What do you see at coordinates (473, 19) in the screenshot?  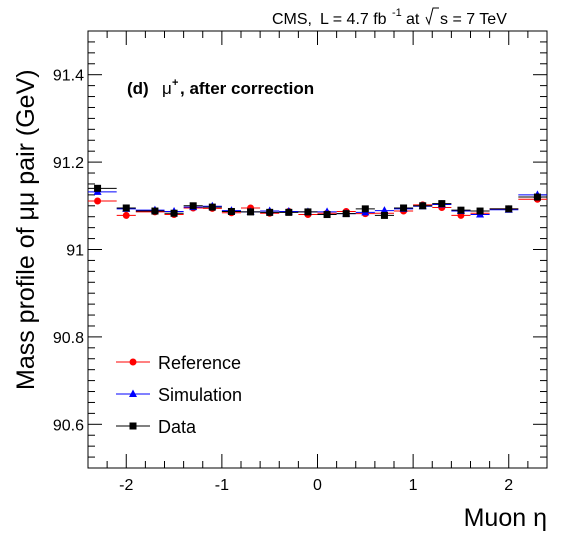 I see `header-energy: s = 7 TeV` at bounding box center [473, 19].